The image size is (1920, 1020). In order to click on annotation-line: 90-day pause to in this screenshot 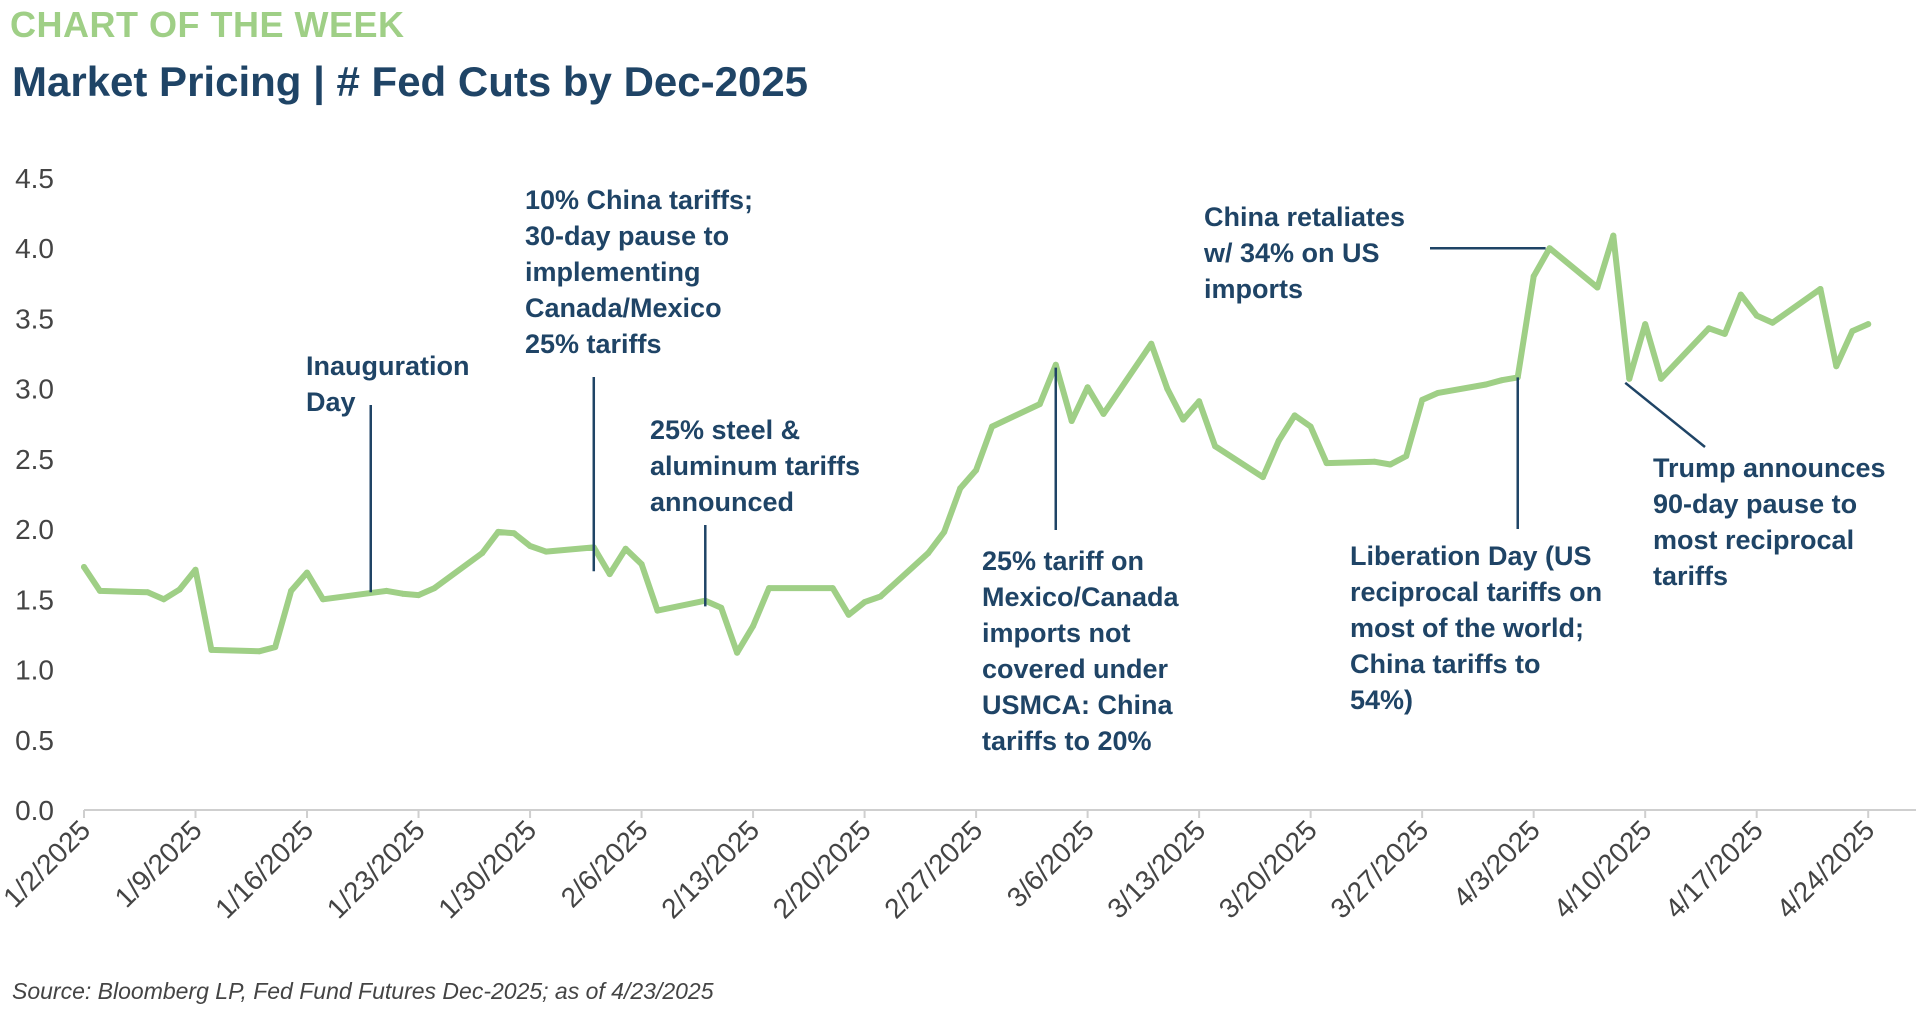, I will do `click(1755, 504)`.